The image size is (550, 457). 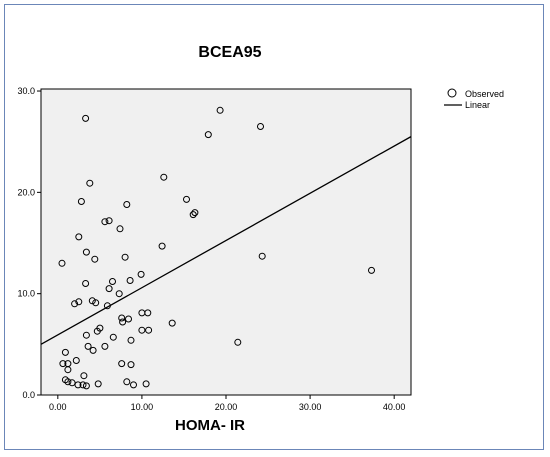 I want to click on x-axis: 0.00 10.00 20.00 30.00 40.00, so click(x=227, y=403).